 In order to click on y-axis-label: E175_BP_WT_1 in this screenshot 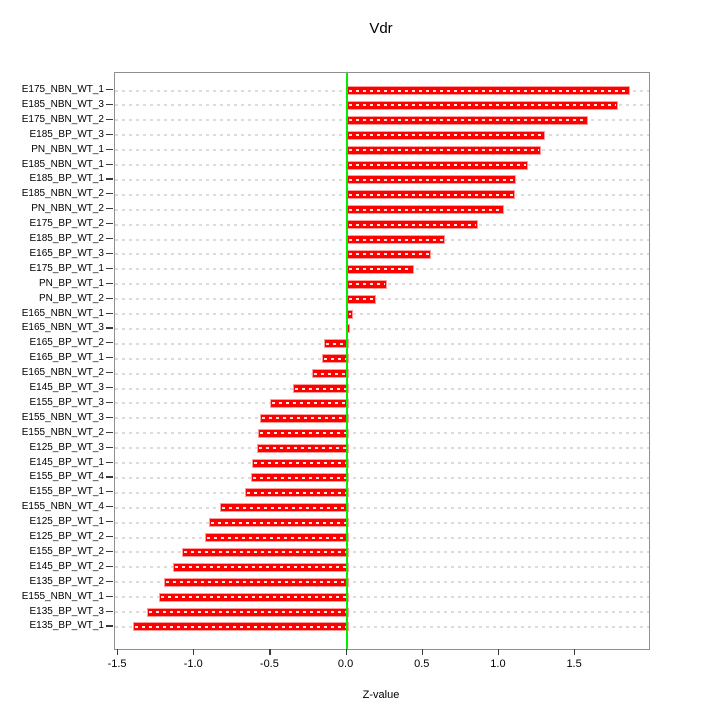, I will do `click(67, 268)`.